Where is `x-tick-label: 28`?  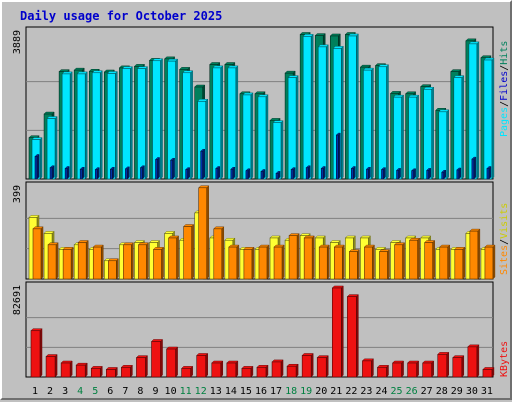
x-tick-label: 28 is located at coordinates (442, 391).